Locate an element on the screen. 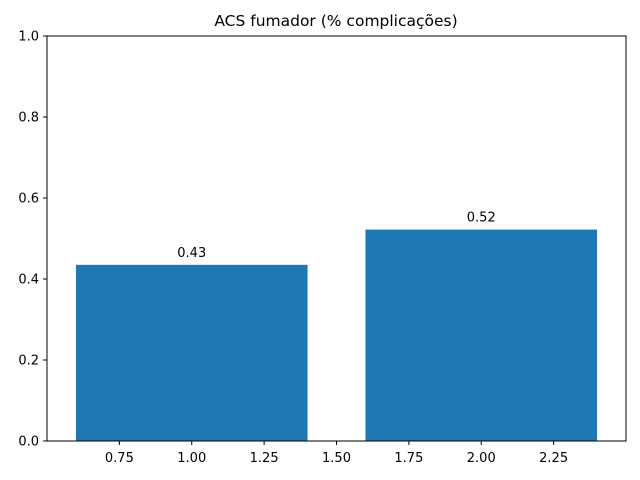 The height and width of the screenshot is (480, 640). y-tick-label: 0.2 is located at coordinates (28, 361).